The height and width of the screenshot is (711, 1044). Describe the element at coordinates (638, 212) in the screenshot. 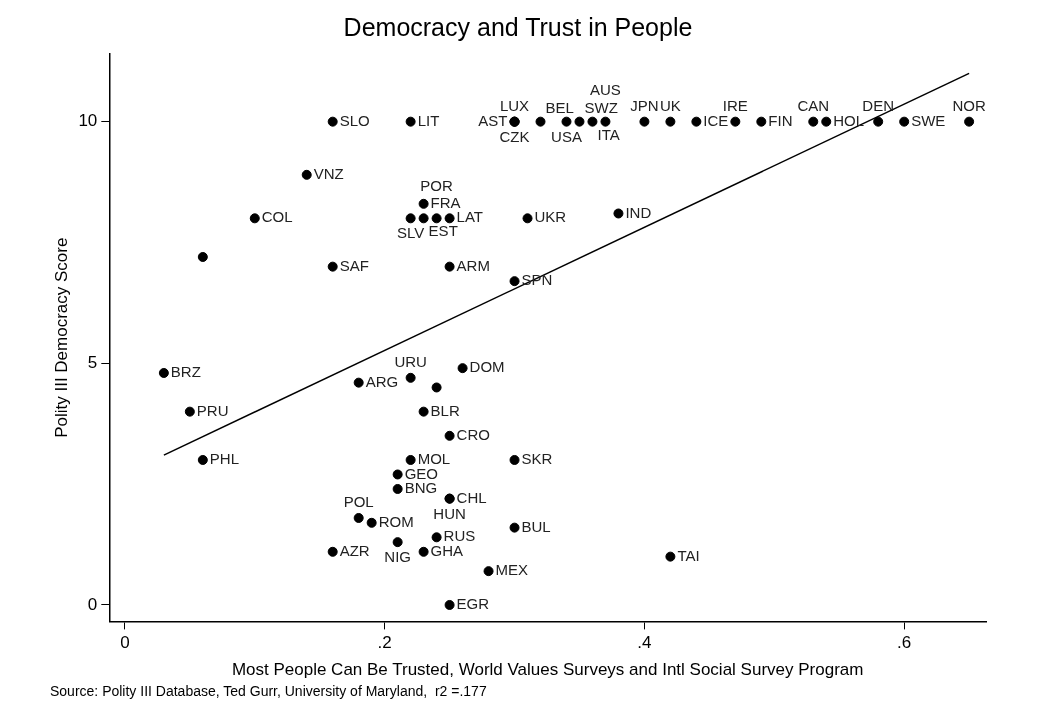

I see `annotation: IND` at that location.